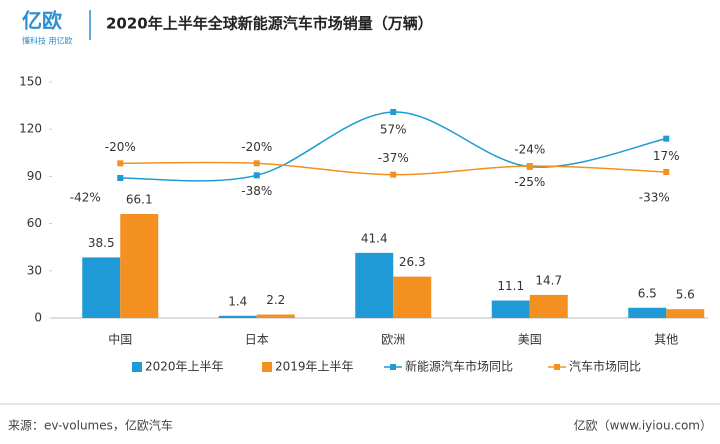  What do you see at coordinates (237, 301) in the screenshot?
I see `bar-label: 1.4` at bounding box center [237, 301].